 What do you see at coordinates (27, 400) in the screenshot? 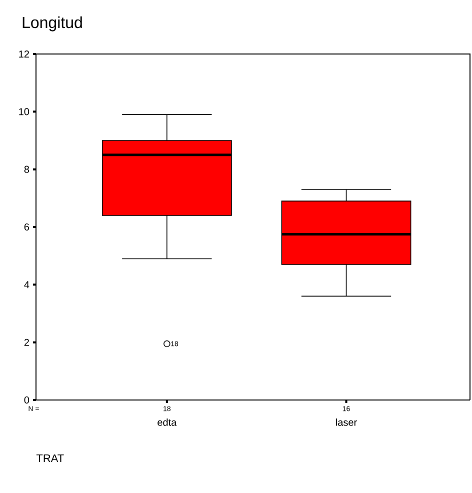
I see `y-tick-label: 0` at bounding box center [27, 400].